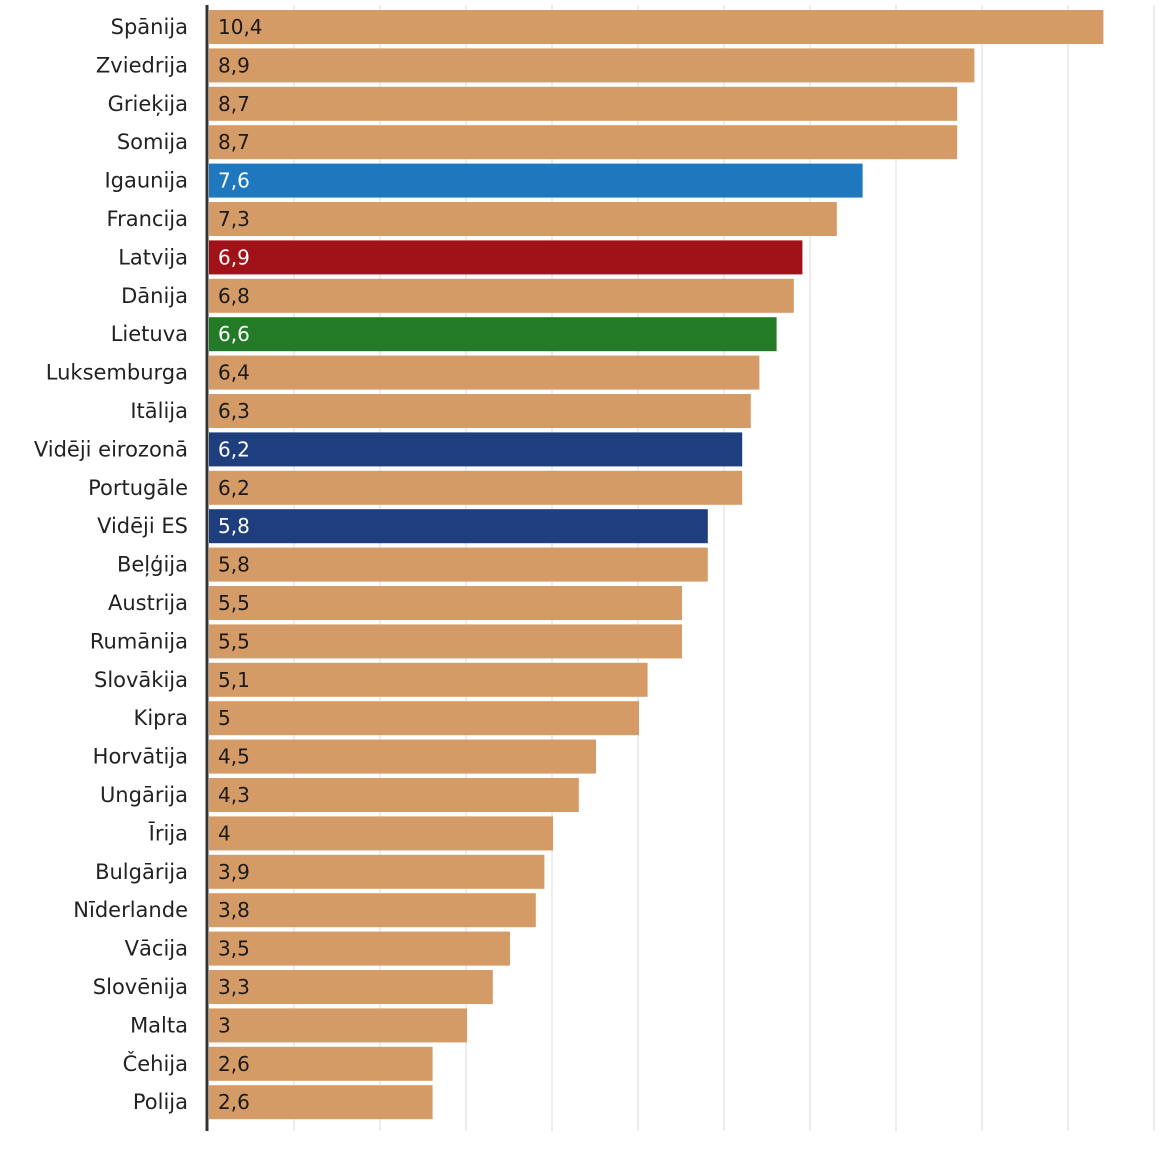  Describe the element at coordinates (152, 565) in the screenshot. I see `category-label: Beļģija` at that location.